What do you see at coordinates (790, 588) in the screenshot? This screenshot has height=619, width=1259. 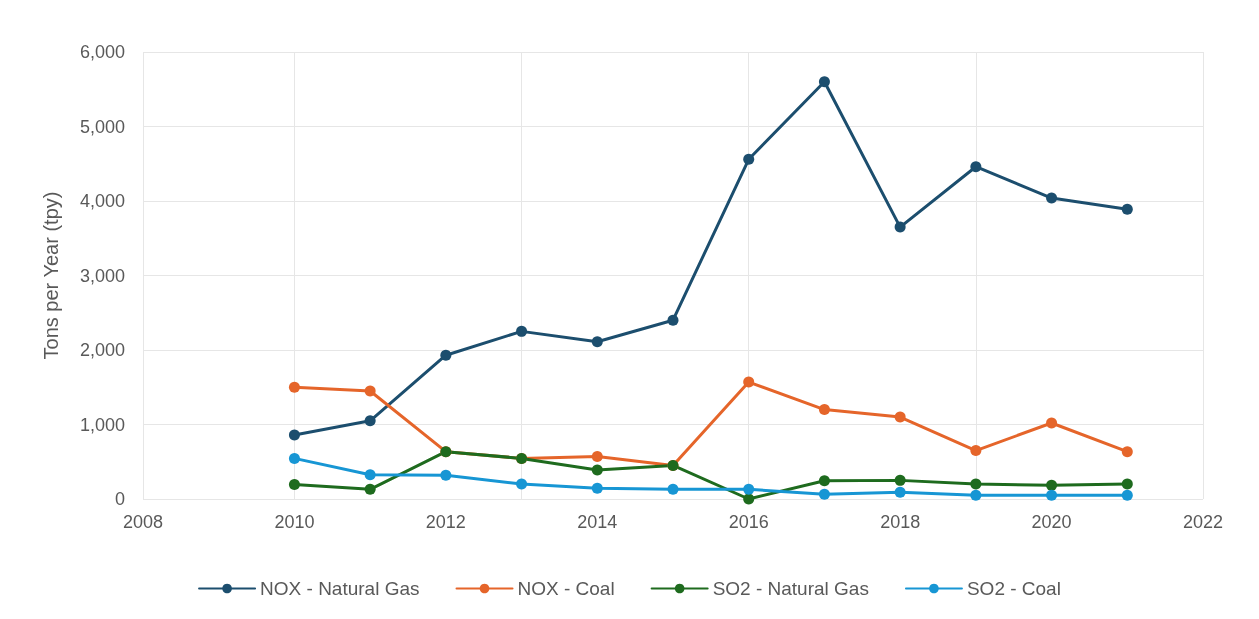 I see `legend-label: SO2 - Natural Gas` at bounding box center [790, 588].